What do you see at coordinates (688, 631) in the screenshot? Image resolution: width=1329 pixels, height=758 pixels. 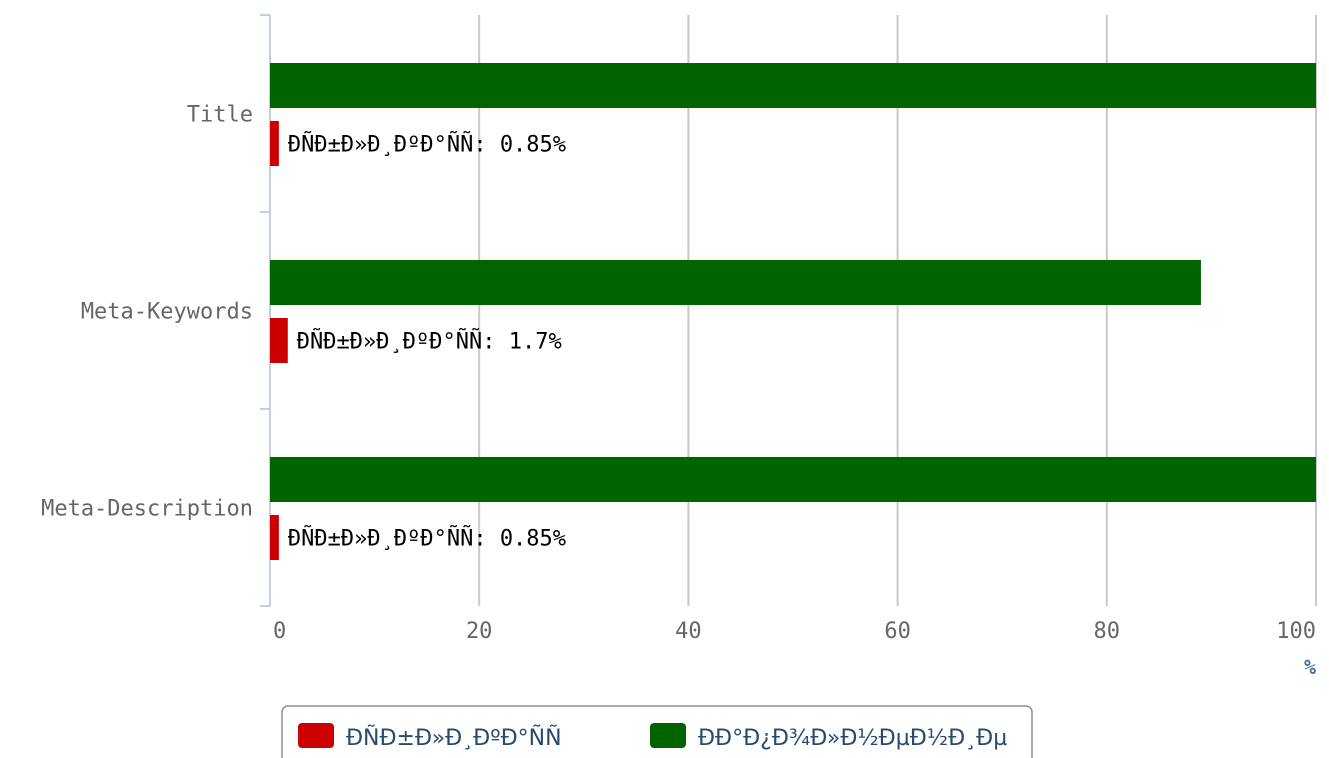 I see `x-tick-label: 40` at bounding box center [688, 631].